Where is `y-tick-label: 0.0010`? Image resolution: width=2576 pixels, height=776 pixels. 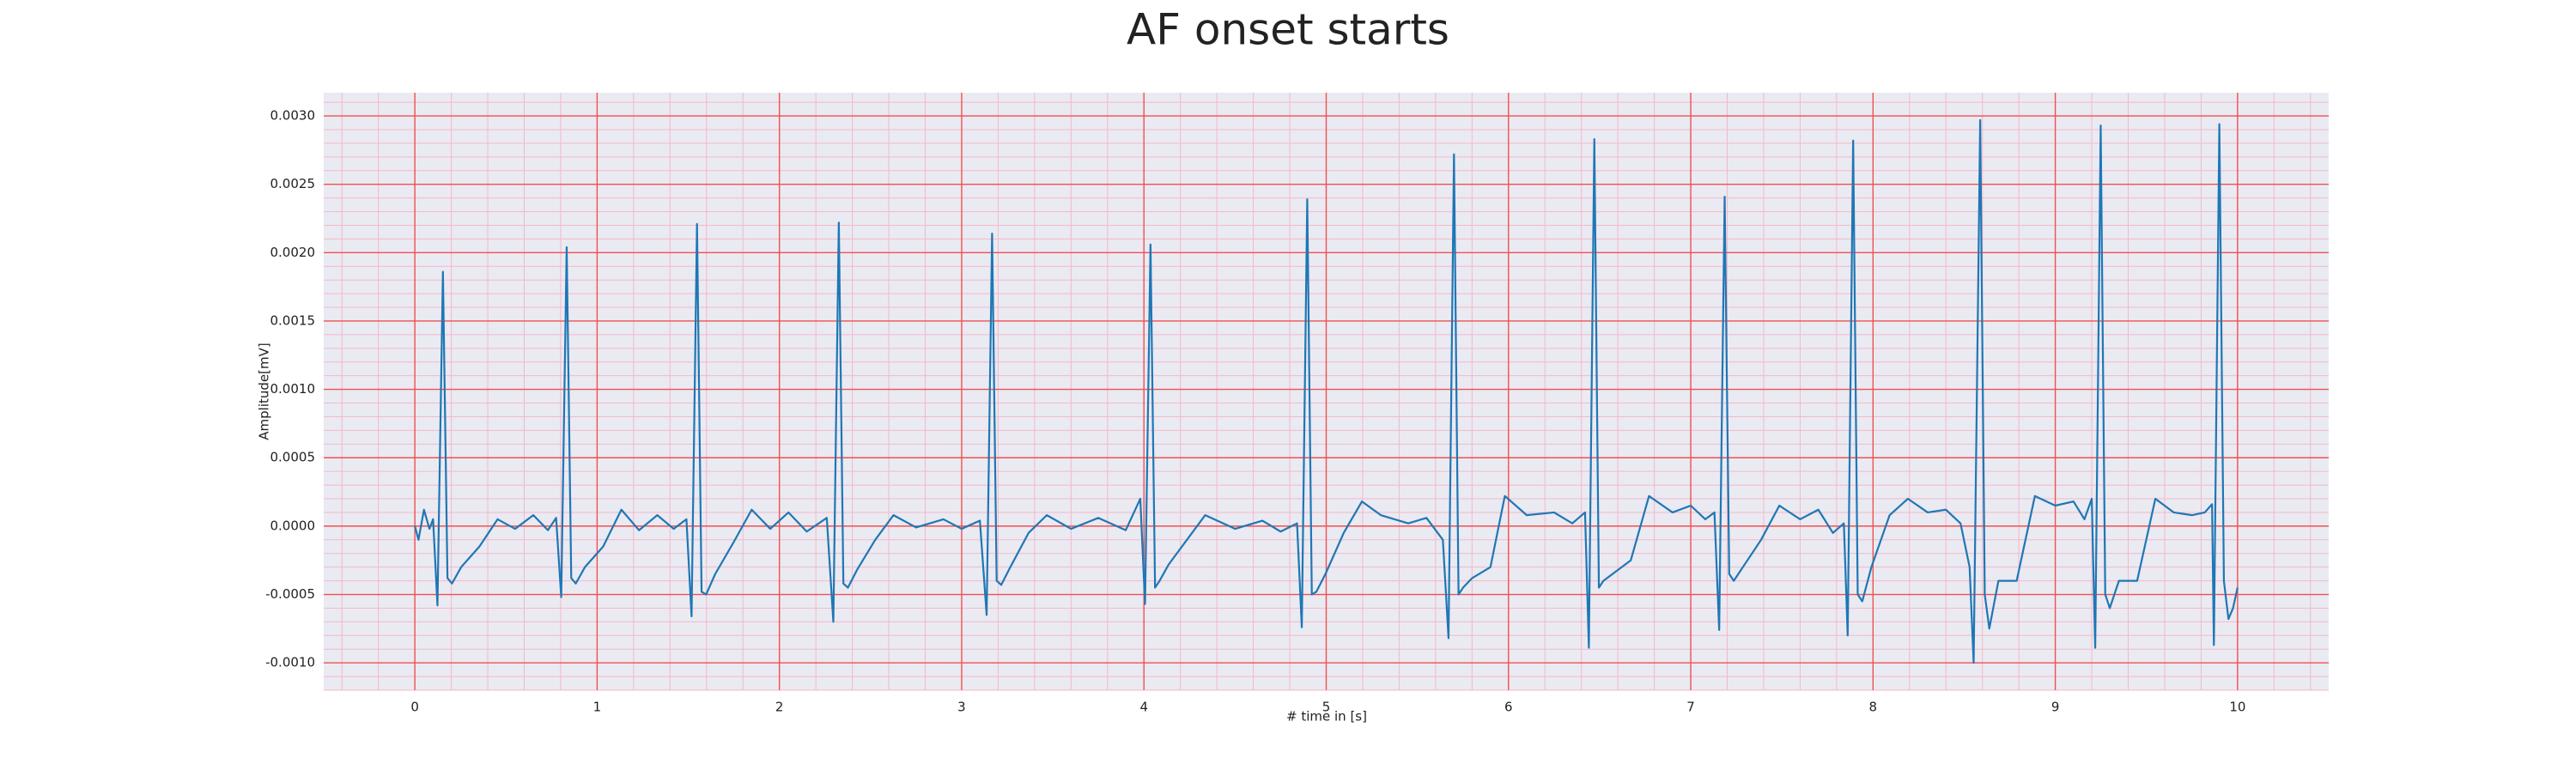
y-tick-label: 0.0010 is located at coordinates (293, 389).